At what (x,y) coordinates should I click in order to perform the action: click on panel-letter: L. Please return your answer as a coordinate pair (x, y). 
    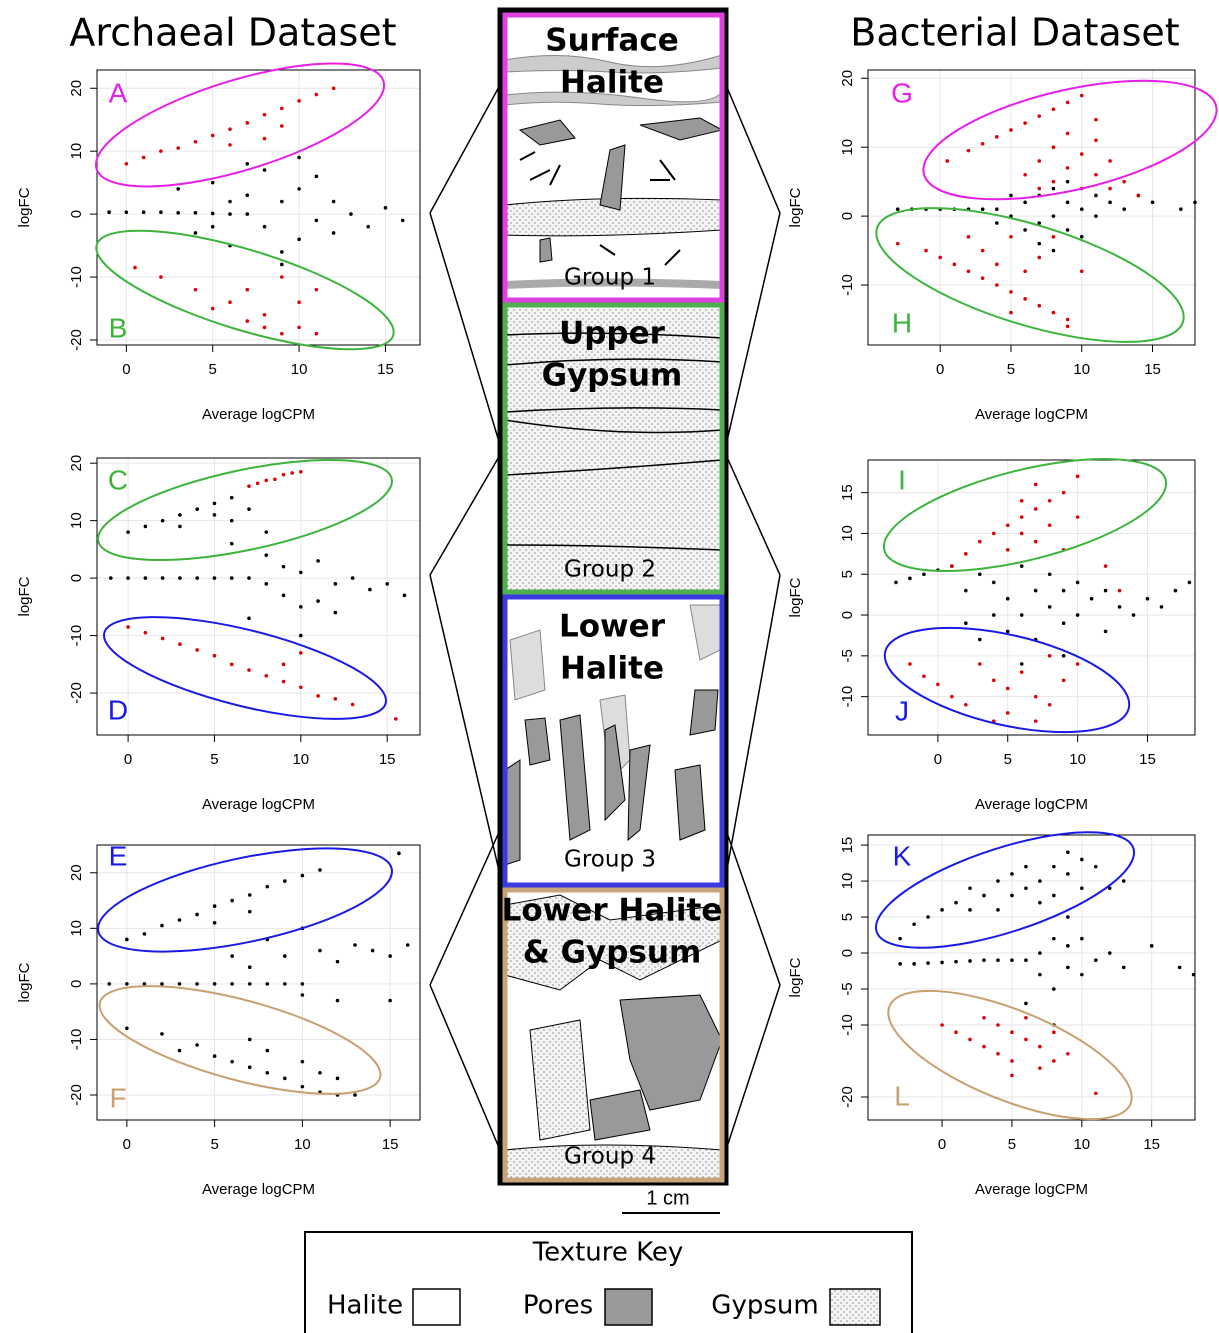
    Looking at the image, I should click on (902, 1095).